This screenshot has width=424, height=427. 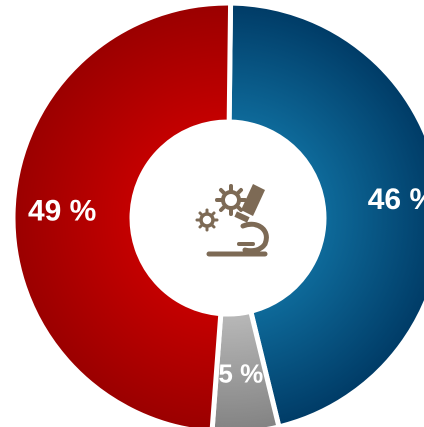 I want to click on slice-label-2: 49 %, so click(x=62, y=210).